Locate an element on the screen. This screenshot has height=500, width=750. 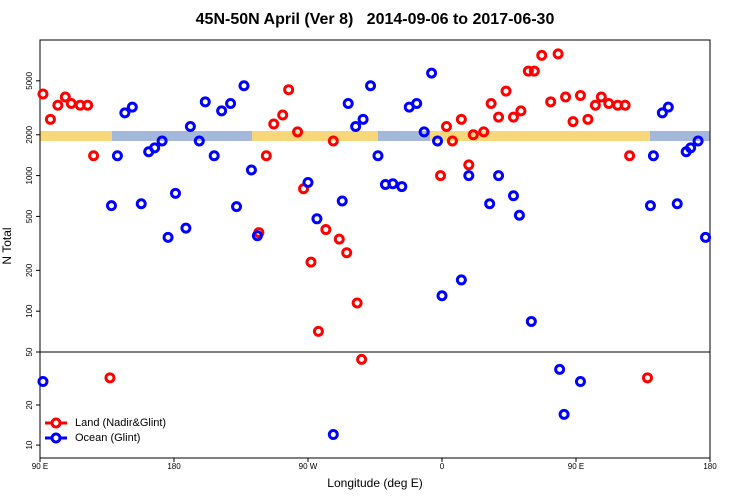
y-tick-label: 100 is located at coordinates (29, 311).